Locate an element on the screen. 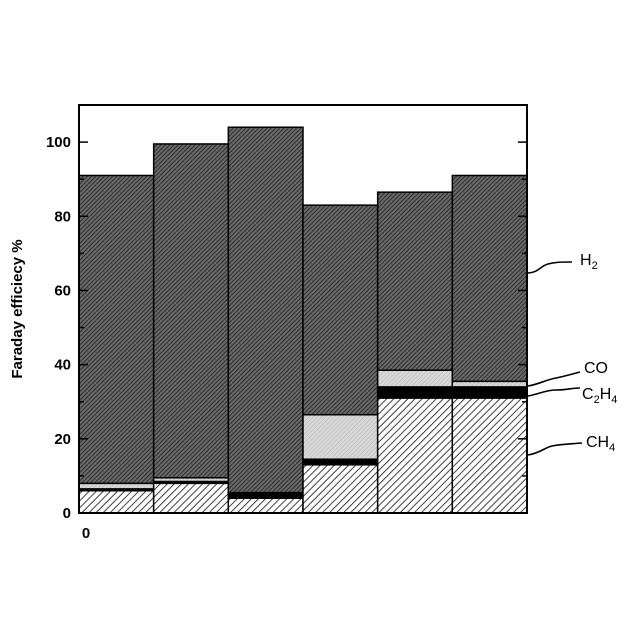 The image size is (640, 640). series-label-ch4: CH4 is located at coordinates (600, 444).